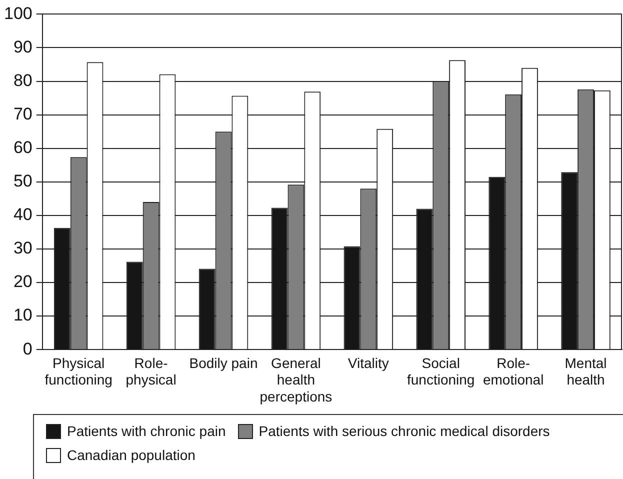 This screenshot has width=623, height=479. Describe the element at coordinates (22, 114) in the screenshot. I see `y-tick-label: 70` at that location.